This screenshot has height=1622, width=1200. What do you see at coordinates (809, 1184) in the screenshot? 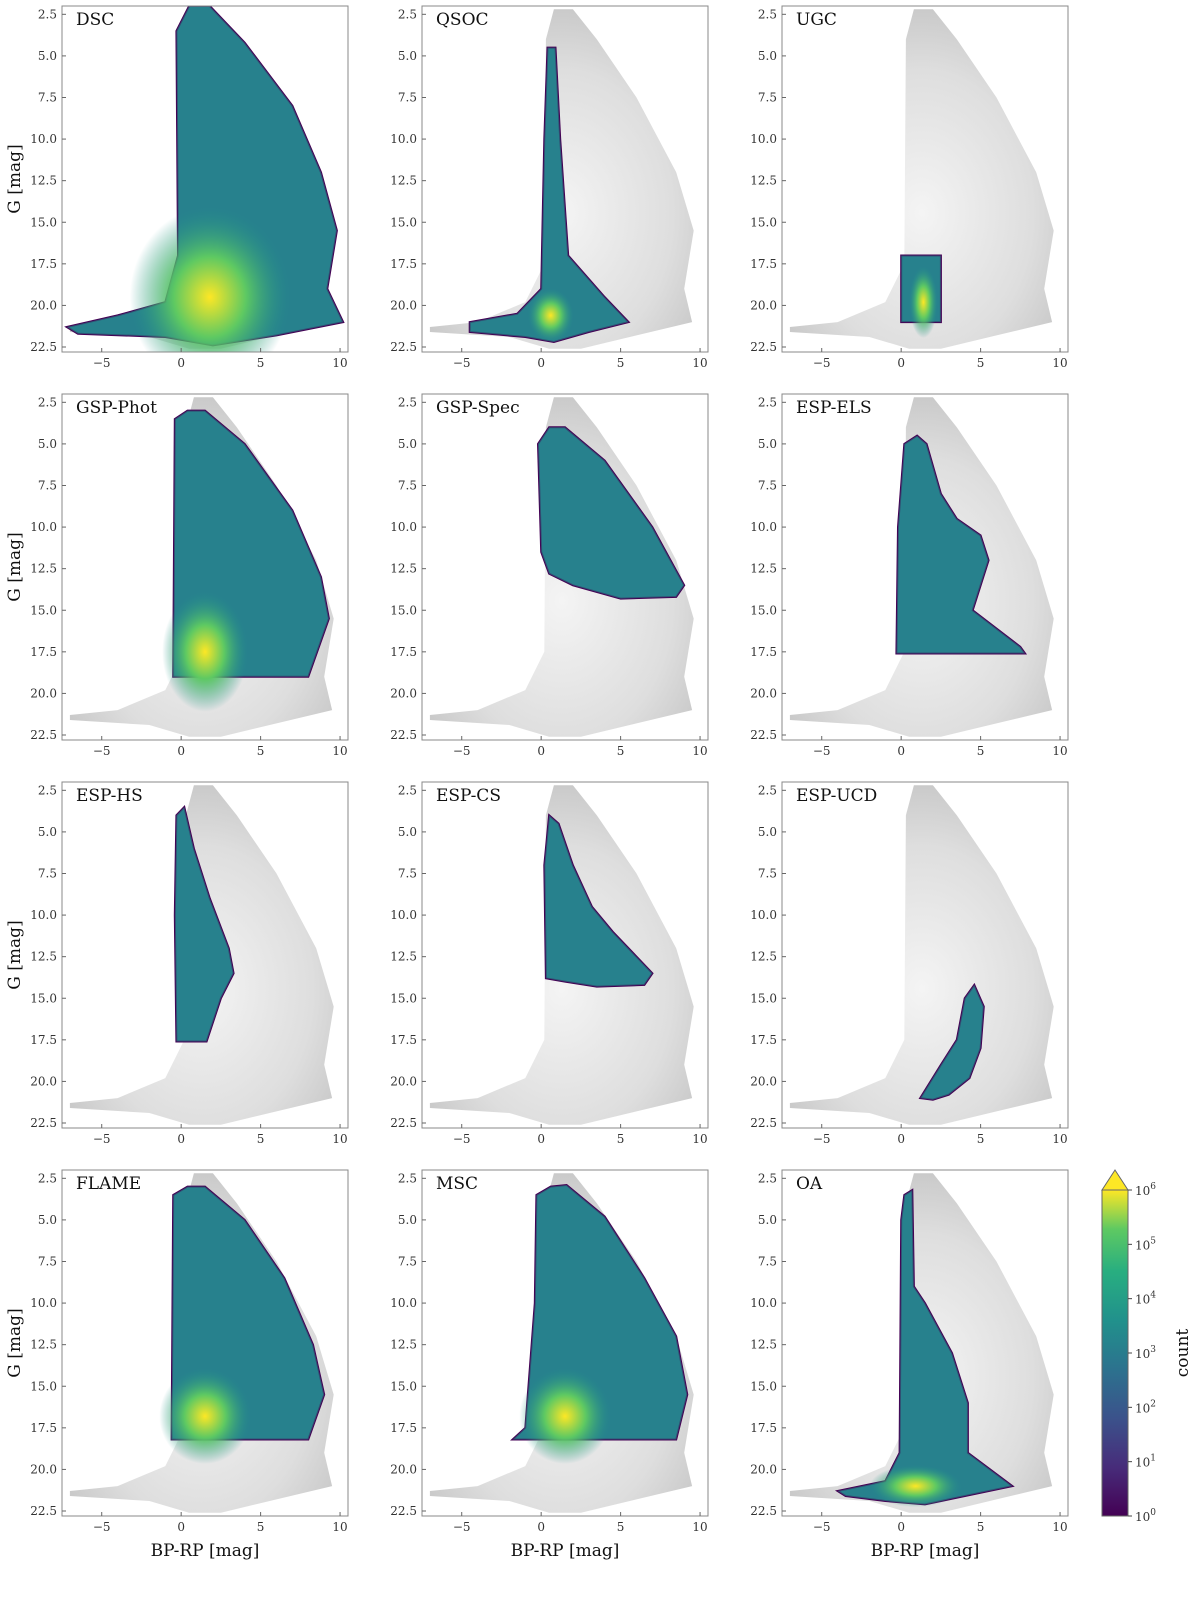
I see `panel-title: OA` at bounding box center [809, 1184].